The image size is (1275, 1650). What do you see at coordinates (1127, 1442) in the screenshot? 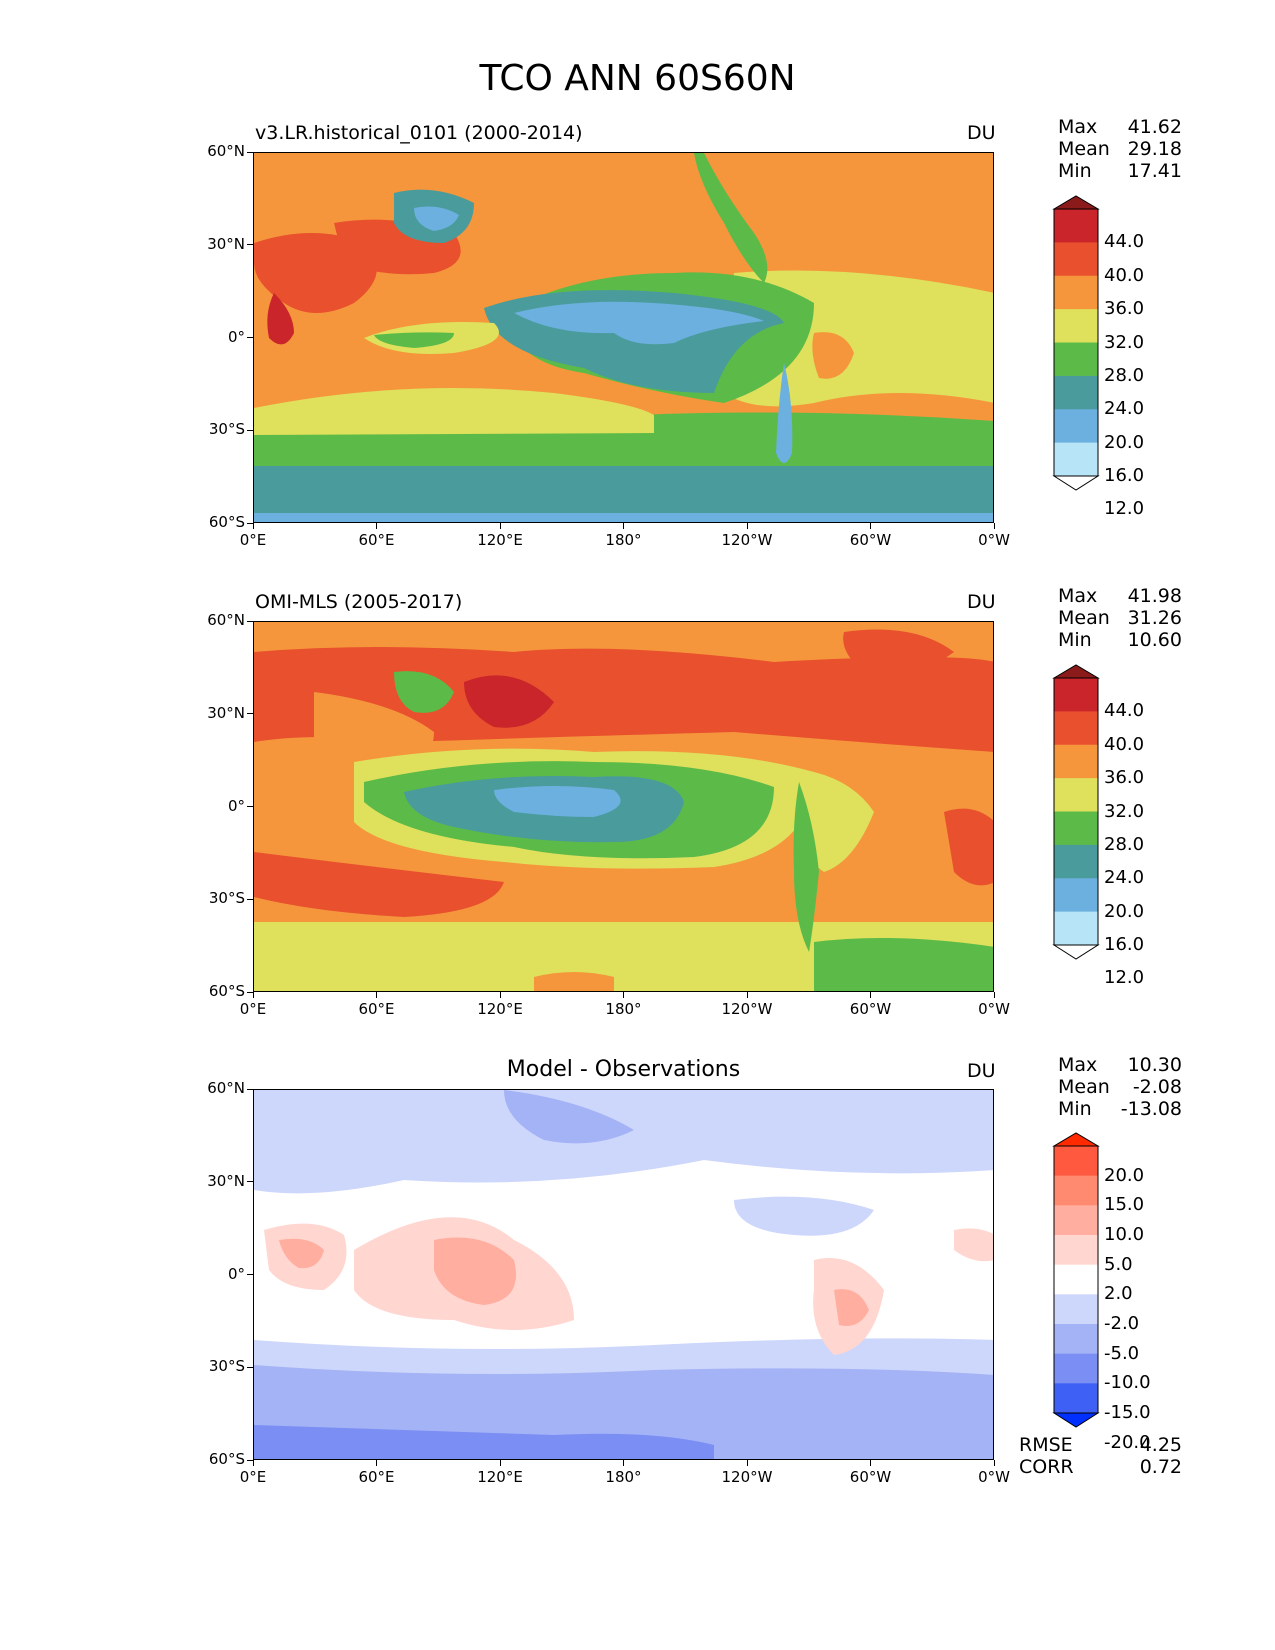
I see `colorbar-label: -20.0` at bounding box center [1127, 1442].